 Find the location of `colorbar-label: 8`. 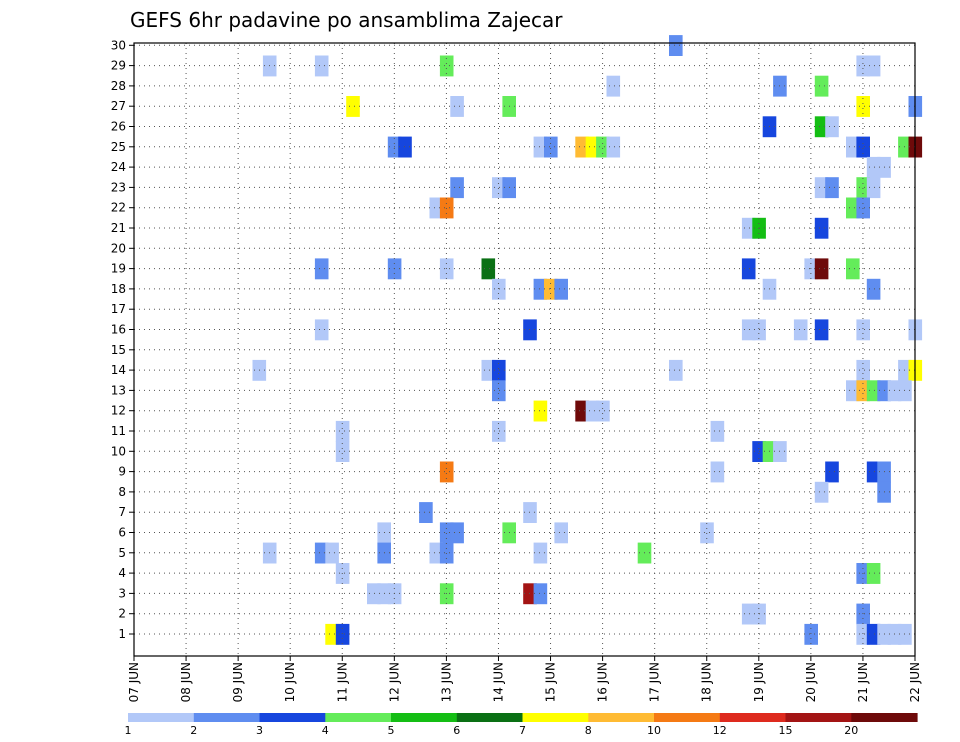

colorbar-label: 8 is located at coordinates (588, 730).